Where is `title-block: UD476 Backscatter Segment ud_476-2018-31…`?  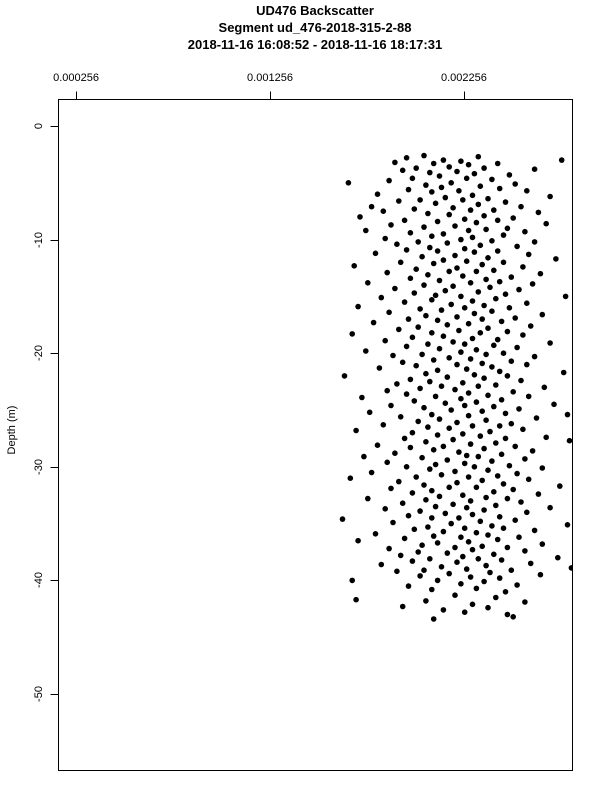 title-block: UD476 Backscatter Segment ud_476-2018-31… is located at coordinates (315, 27).